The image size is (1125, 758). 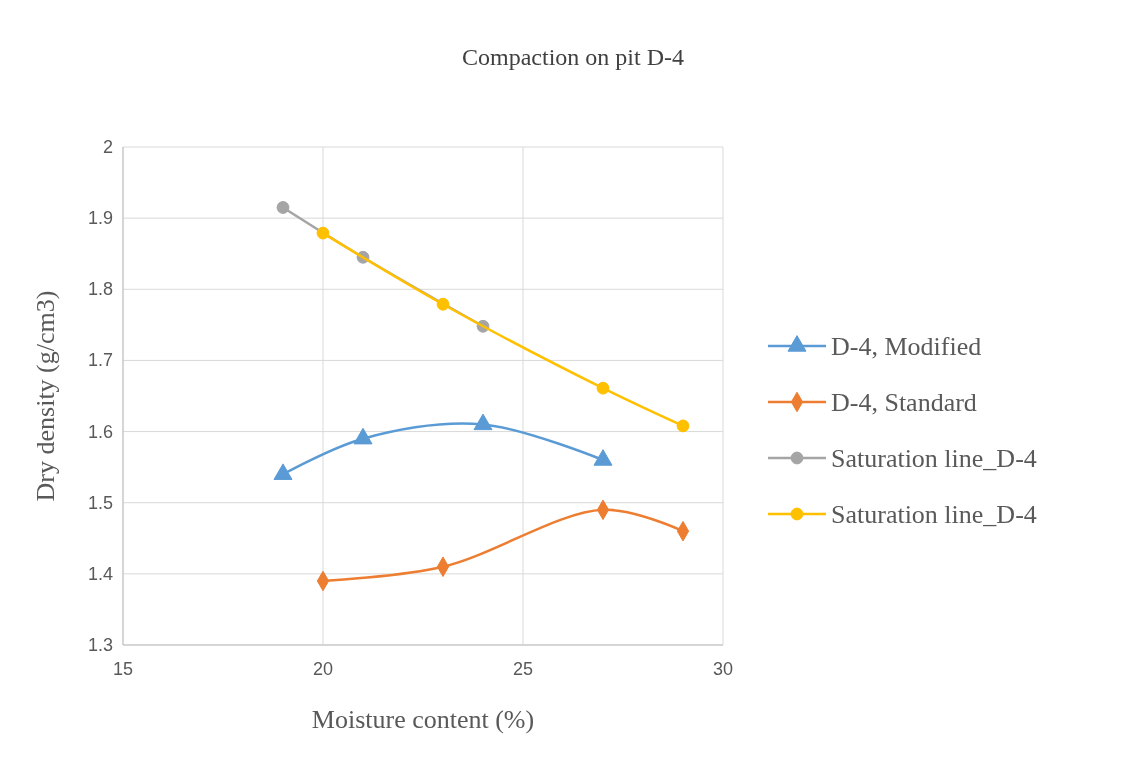 What do you see at coordinates (45, 396) in the screenshot?
I see `y-axis-title: Dry density (g/cm3)` at bounding box center [45, 396].